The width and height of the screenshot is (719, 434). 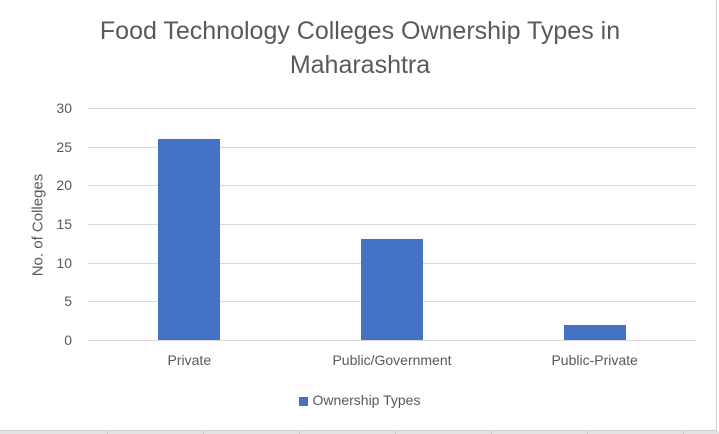 What do you see at coordinates (64, 224) in the screenshot?
I see `y-tick-label: 15` at bounding box center [64, 224].